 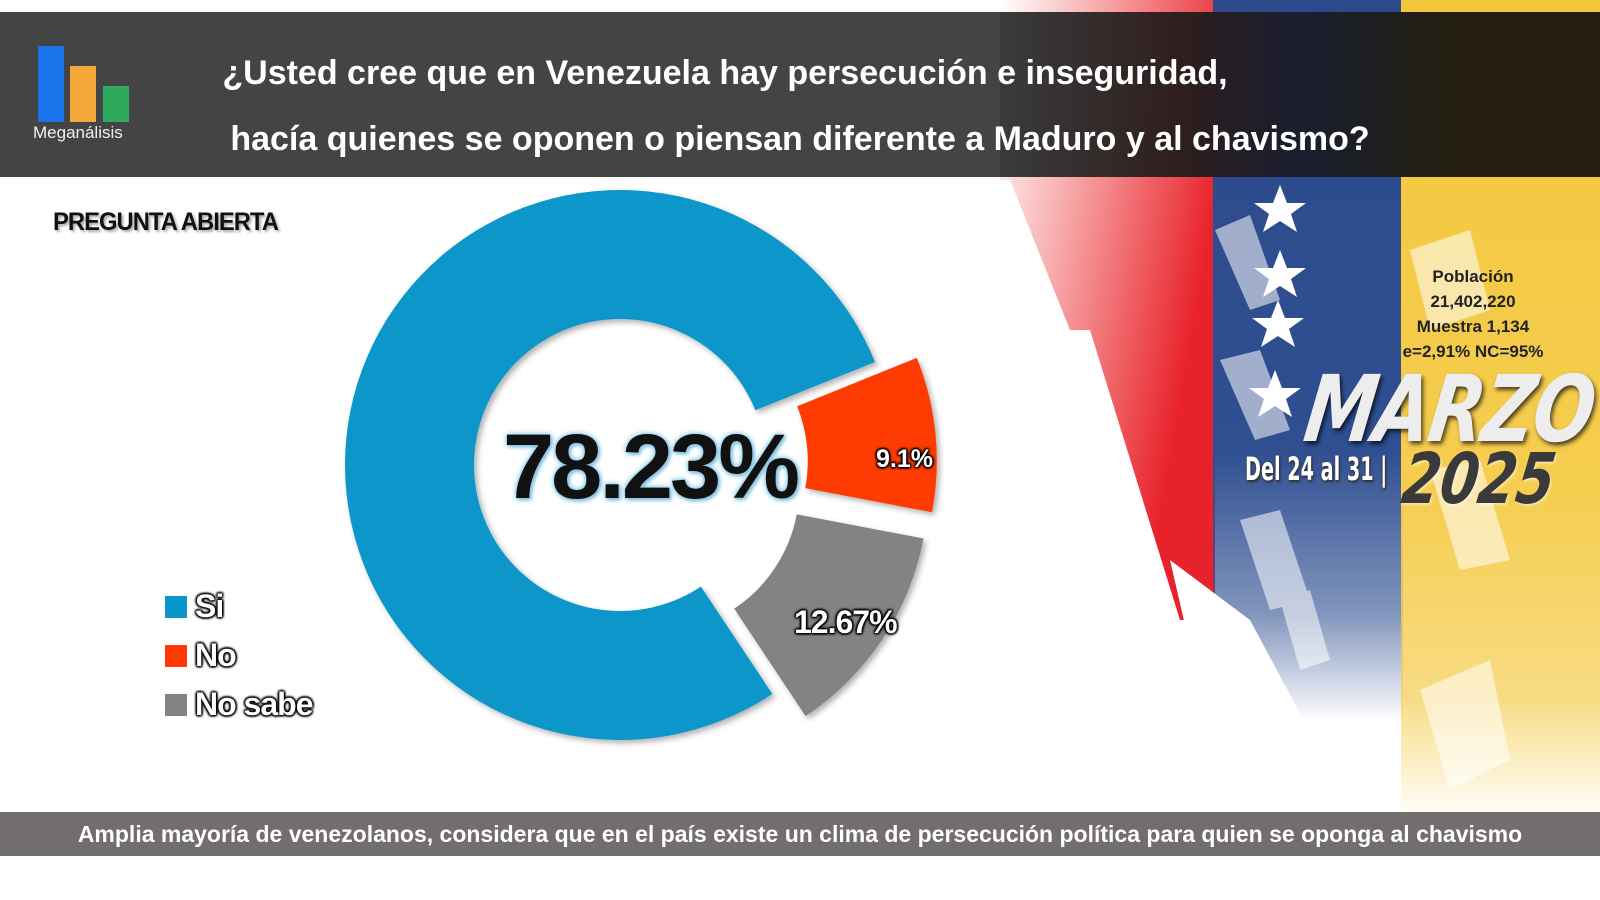 I want to click on meganalisis-logo, so click(x=85, y=95).